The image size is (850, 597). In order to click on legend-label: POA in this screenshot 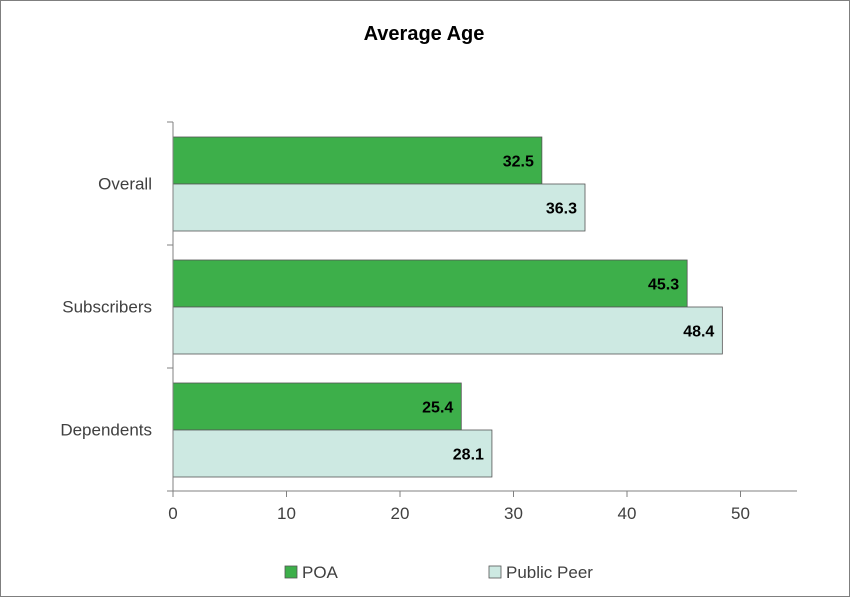, I will do `click(320, 572)`.